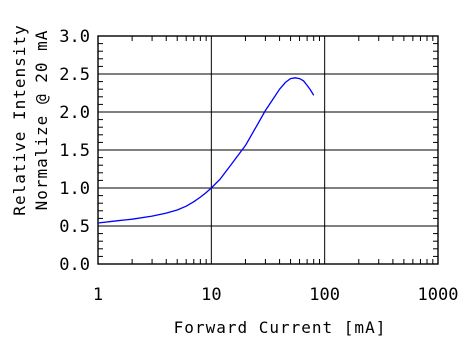 This screenshot has width=466, height=339. Describe the element at coordinates (74, 189) in the screenshot. I see `y-tick-label: 1.0` at that location.